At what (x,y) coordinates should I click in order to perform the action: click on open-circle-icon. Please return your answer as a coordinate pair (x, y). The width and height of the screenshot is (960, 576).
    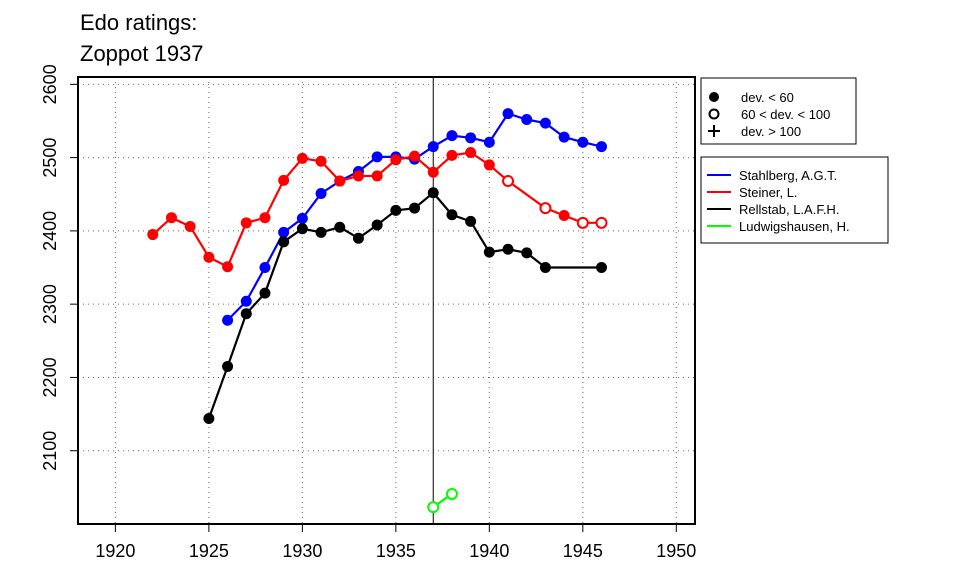
    Looking at the image, I should click on (714, 114).